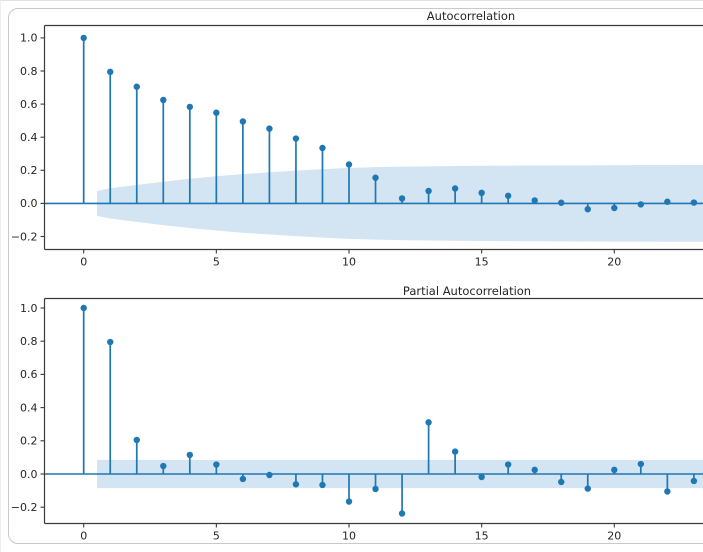 Image resolution: width=703 pixels, height=552 pixels. Describe the element at coordinates (471, 16) in the screenshot. I see `acf-plot-title: Autocorrelation` at that location.